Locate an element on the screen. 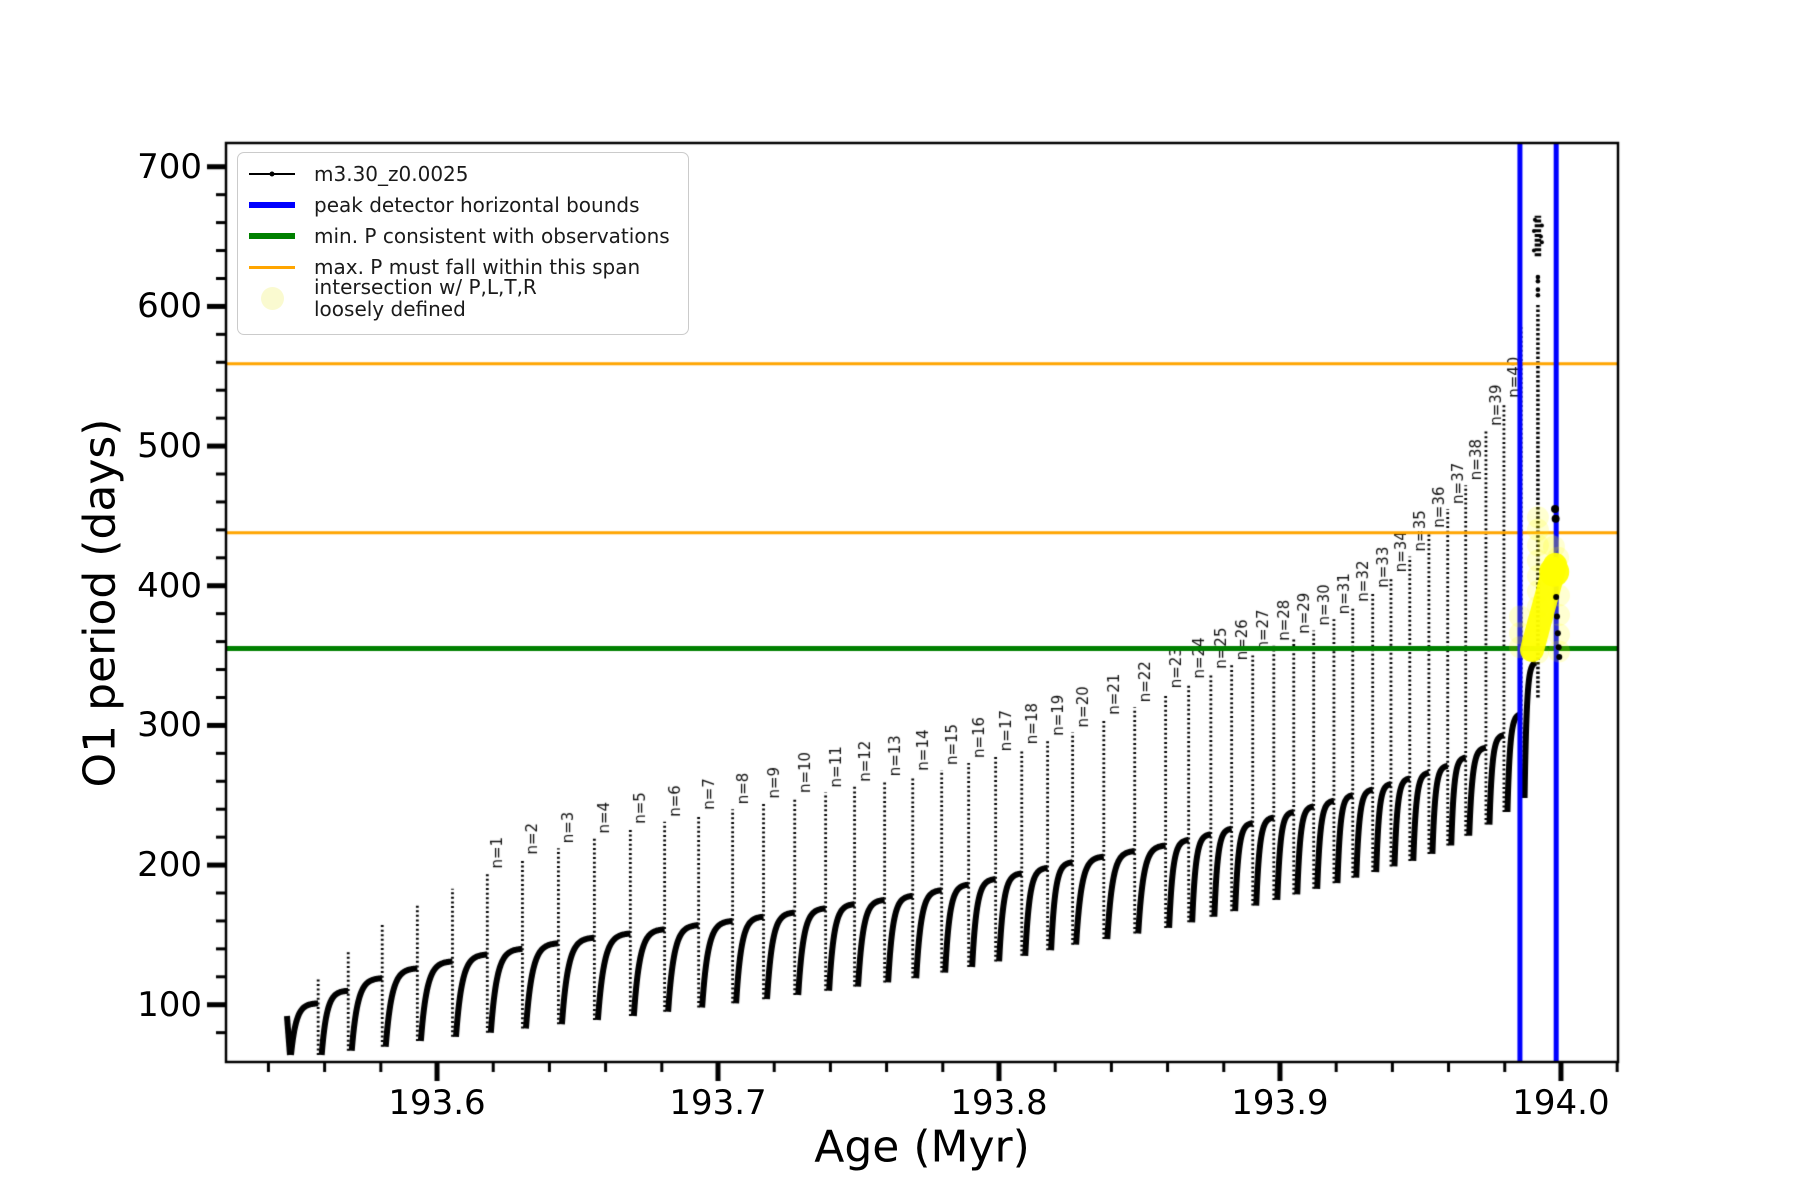  legend-label-min-p: min. P consistent with observations is located at coordinates (492, 236).